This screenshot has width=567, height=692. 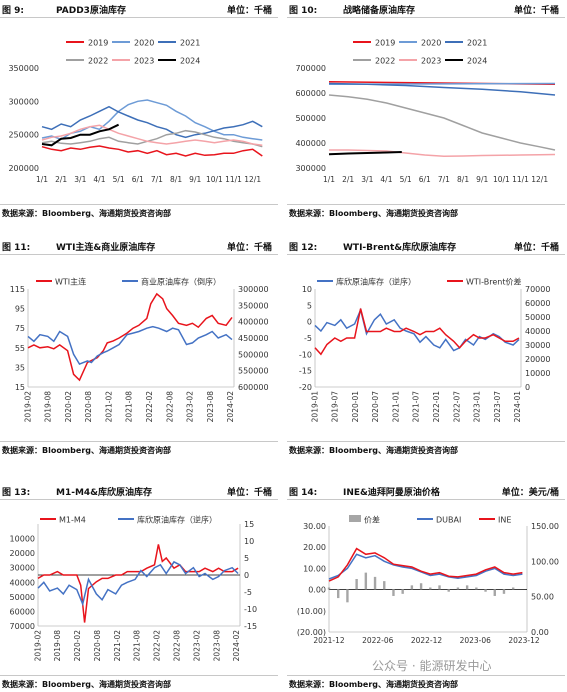 I want to click on x-tick-label: 2023-02, so click(x=190, y=407).